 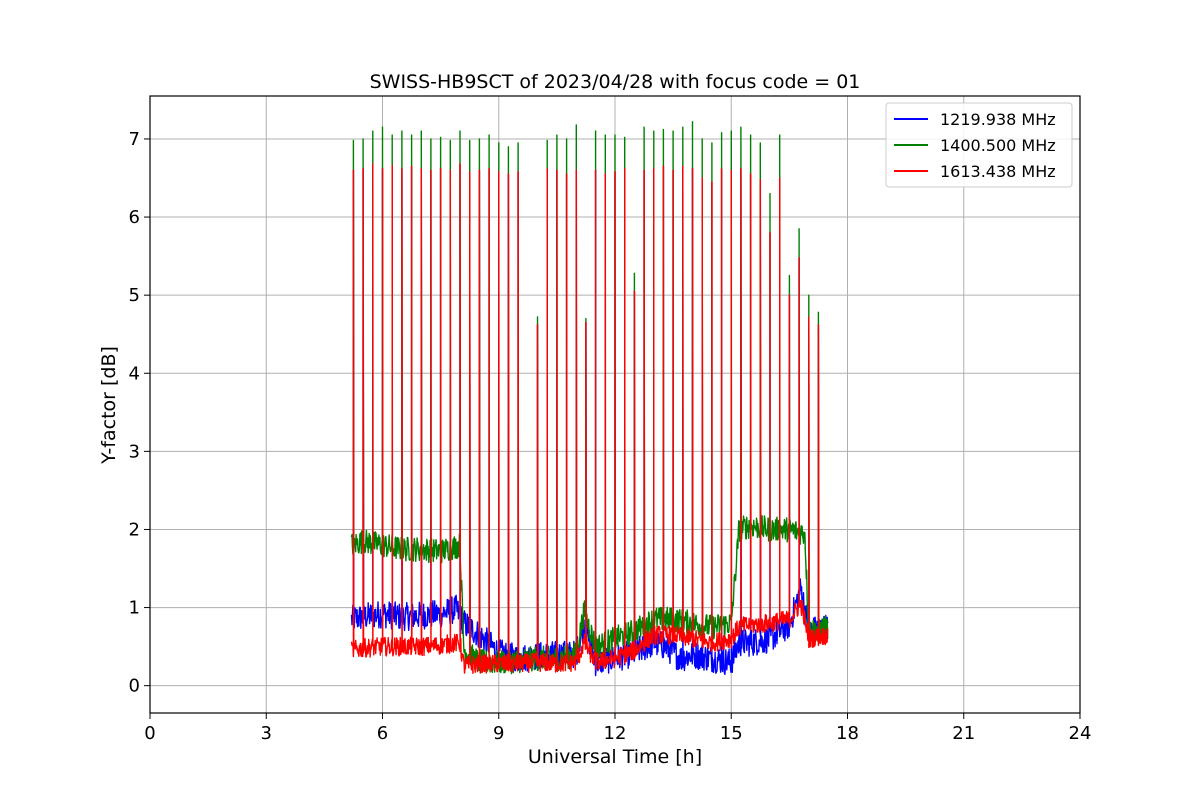 What do you see at coordinates (382, 733) in the screenshot?
I see `x-tick-label: 6` at bounding box center [382, 733].